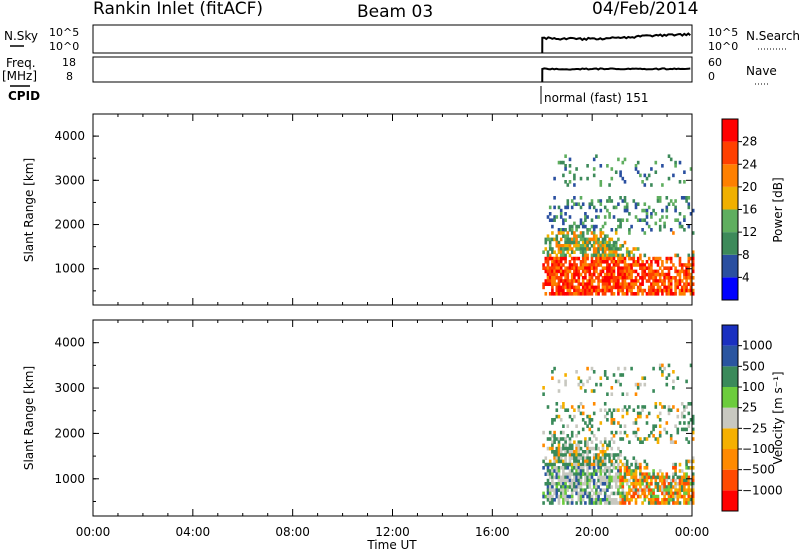 Image resolution: width=800 pixels, height=554 pixels. I want to click on colorbar-tick-label: 1000, so click(757, 346).